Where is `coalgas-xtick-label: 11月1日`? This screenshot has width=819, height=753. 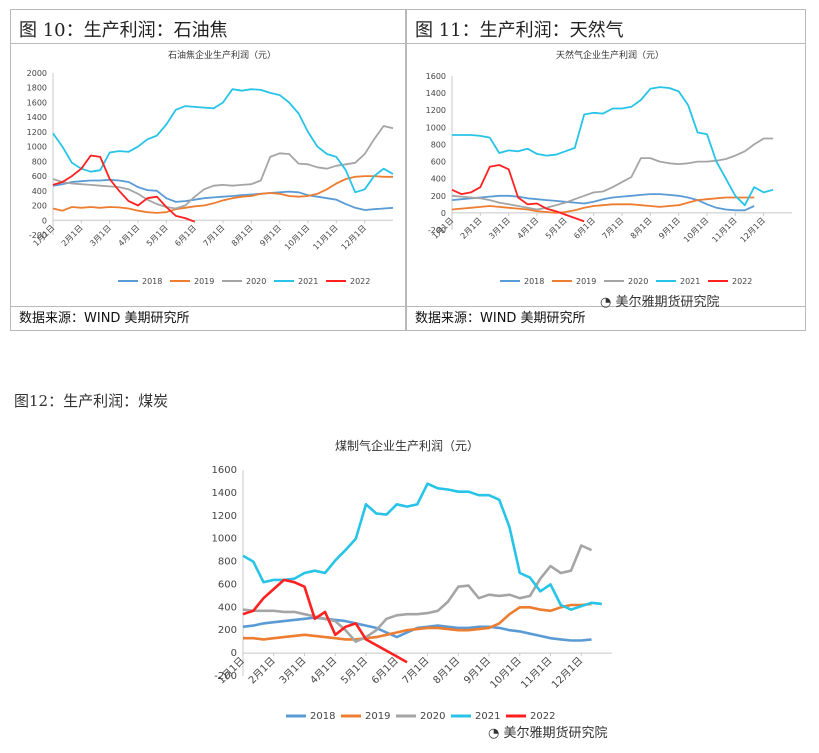 coalgas-xtick-label: 11月1日 is located at coordinates (536, 673).